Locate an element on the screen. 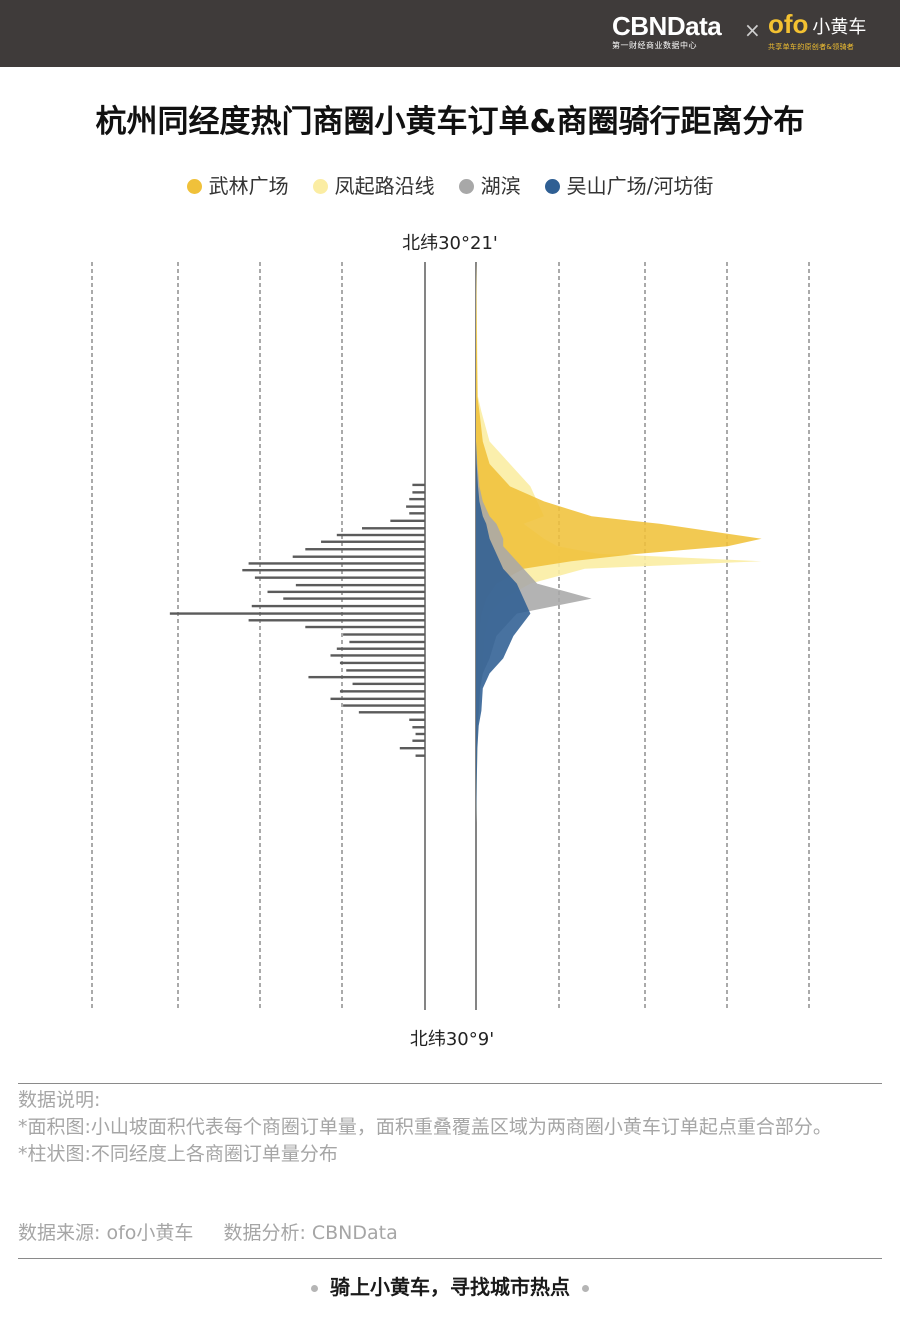 This screenshot has height=1326, width=900. data-source: 数据来源: ofo小黄车 数据分析: CBNData is located at coordinates (208, 1233).